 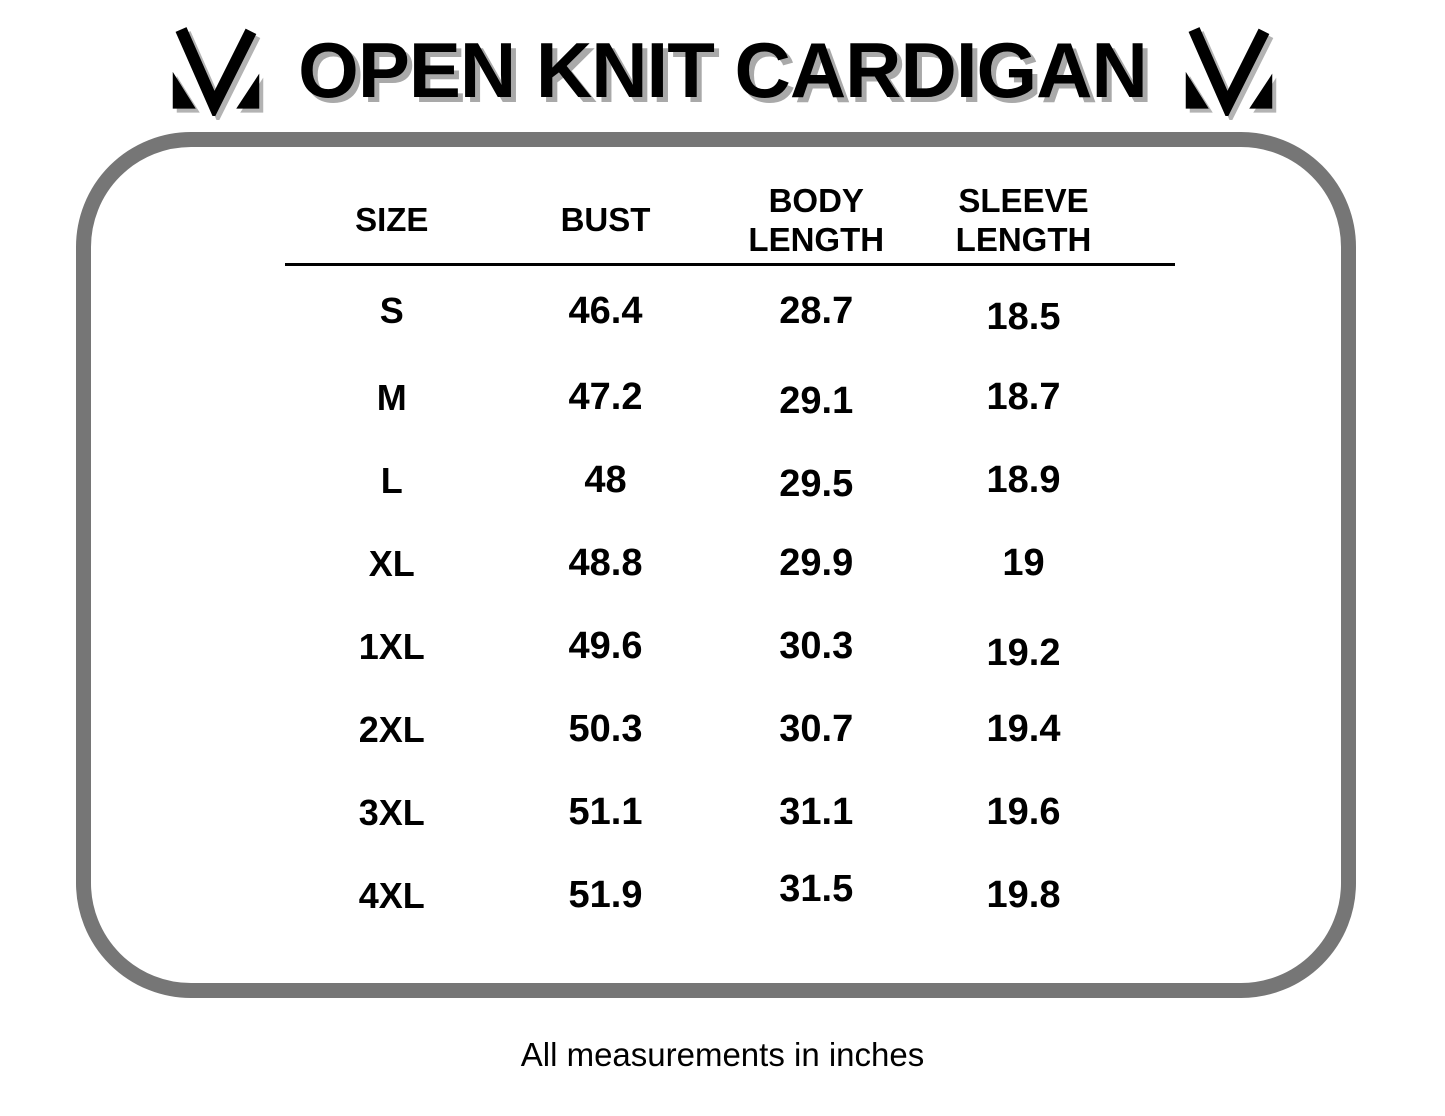 What do you see at coordinates (1023, 316) in the screenshot?
I see `measurement-value: 18.5` at bounding box center [1023, 316].